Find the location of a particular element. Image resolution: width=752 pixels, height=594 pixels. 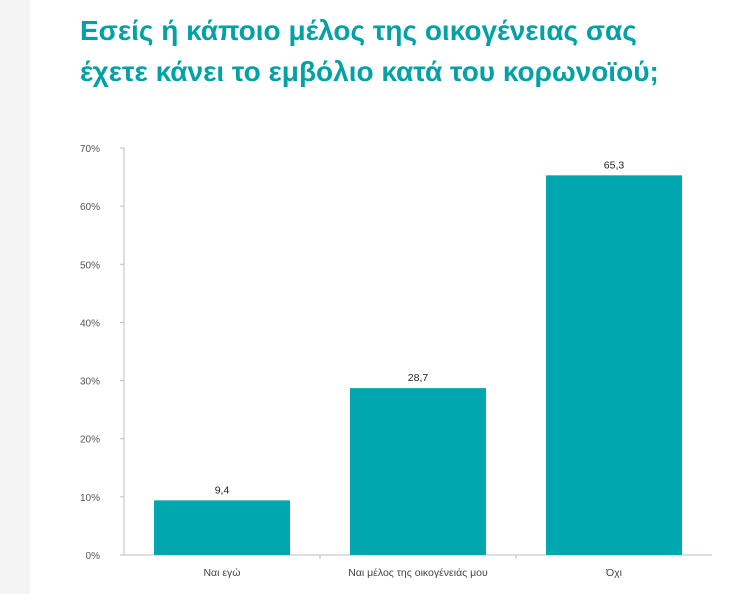

y-tick-label: 40% is located at coordinates (90, 323).